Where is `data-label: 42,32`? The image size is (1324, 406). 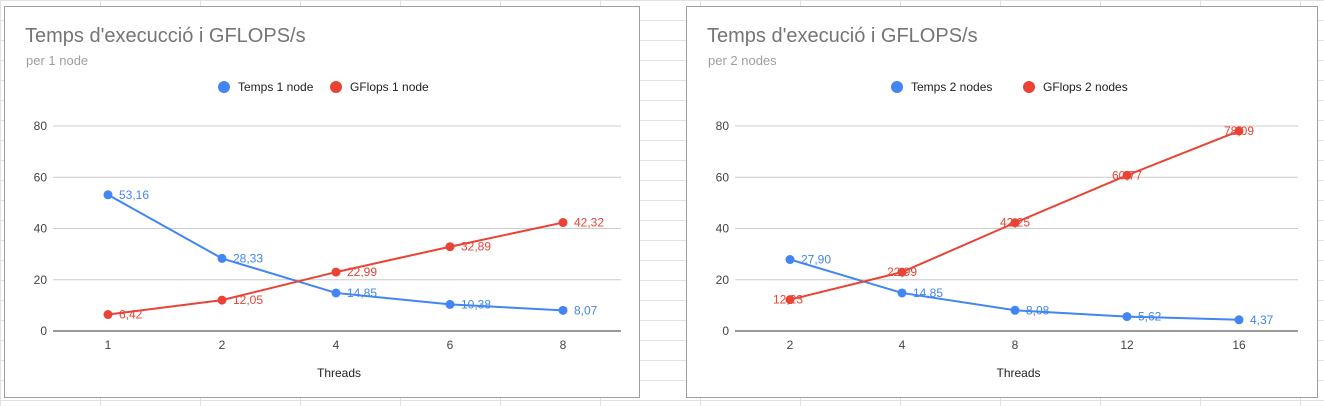 data-label: 42,32 is located at coordinates (589, 223).